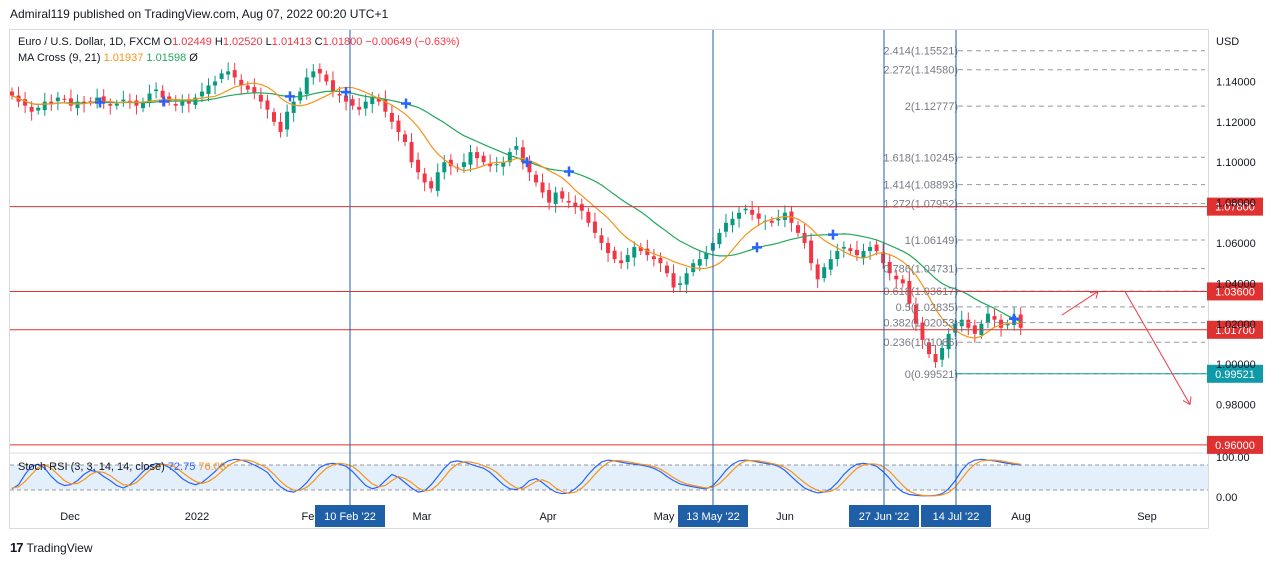 The height and width of the screenshot is (565, 1280). Describe the element at coordinates (1157, 348) in the screenshot. I see `projection-arrow-down-line` at that location.